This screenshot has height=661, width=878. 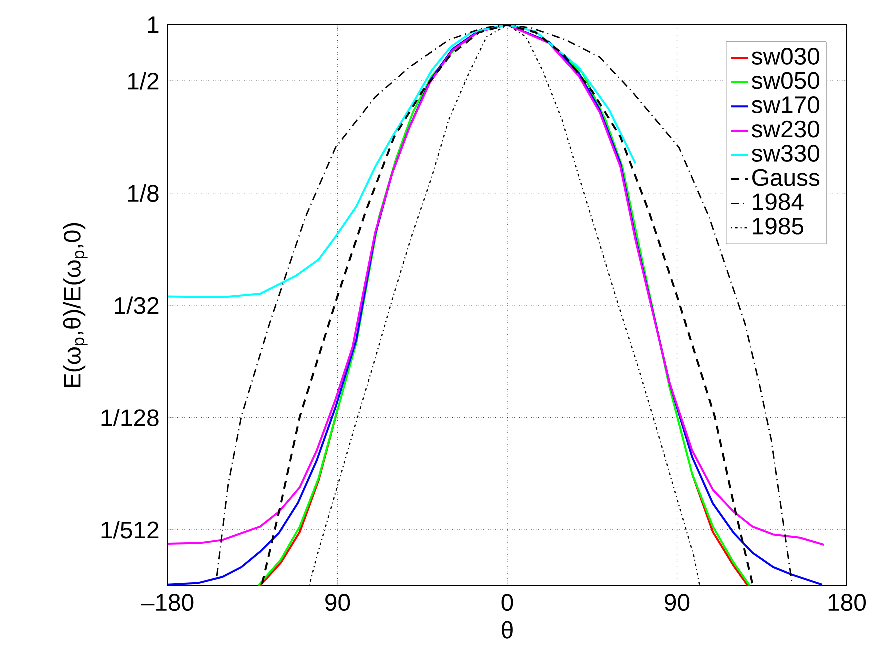 I want to click on legend-label: sw170, so click(x=786, y=105).